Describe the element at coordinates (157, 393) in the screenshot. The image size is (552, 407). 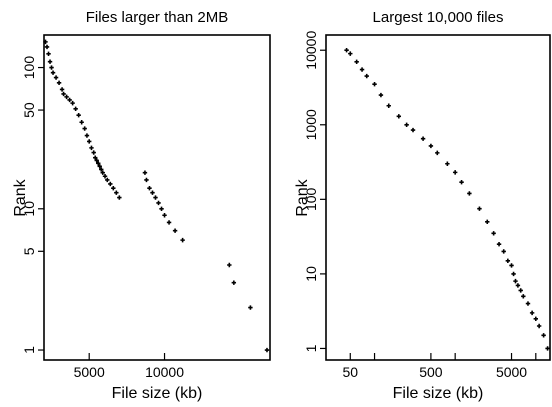
I see `chart-left-xlabel: File size (kb)` at that location.